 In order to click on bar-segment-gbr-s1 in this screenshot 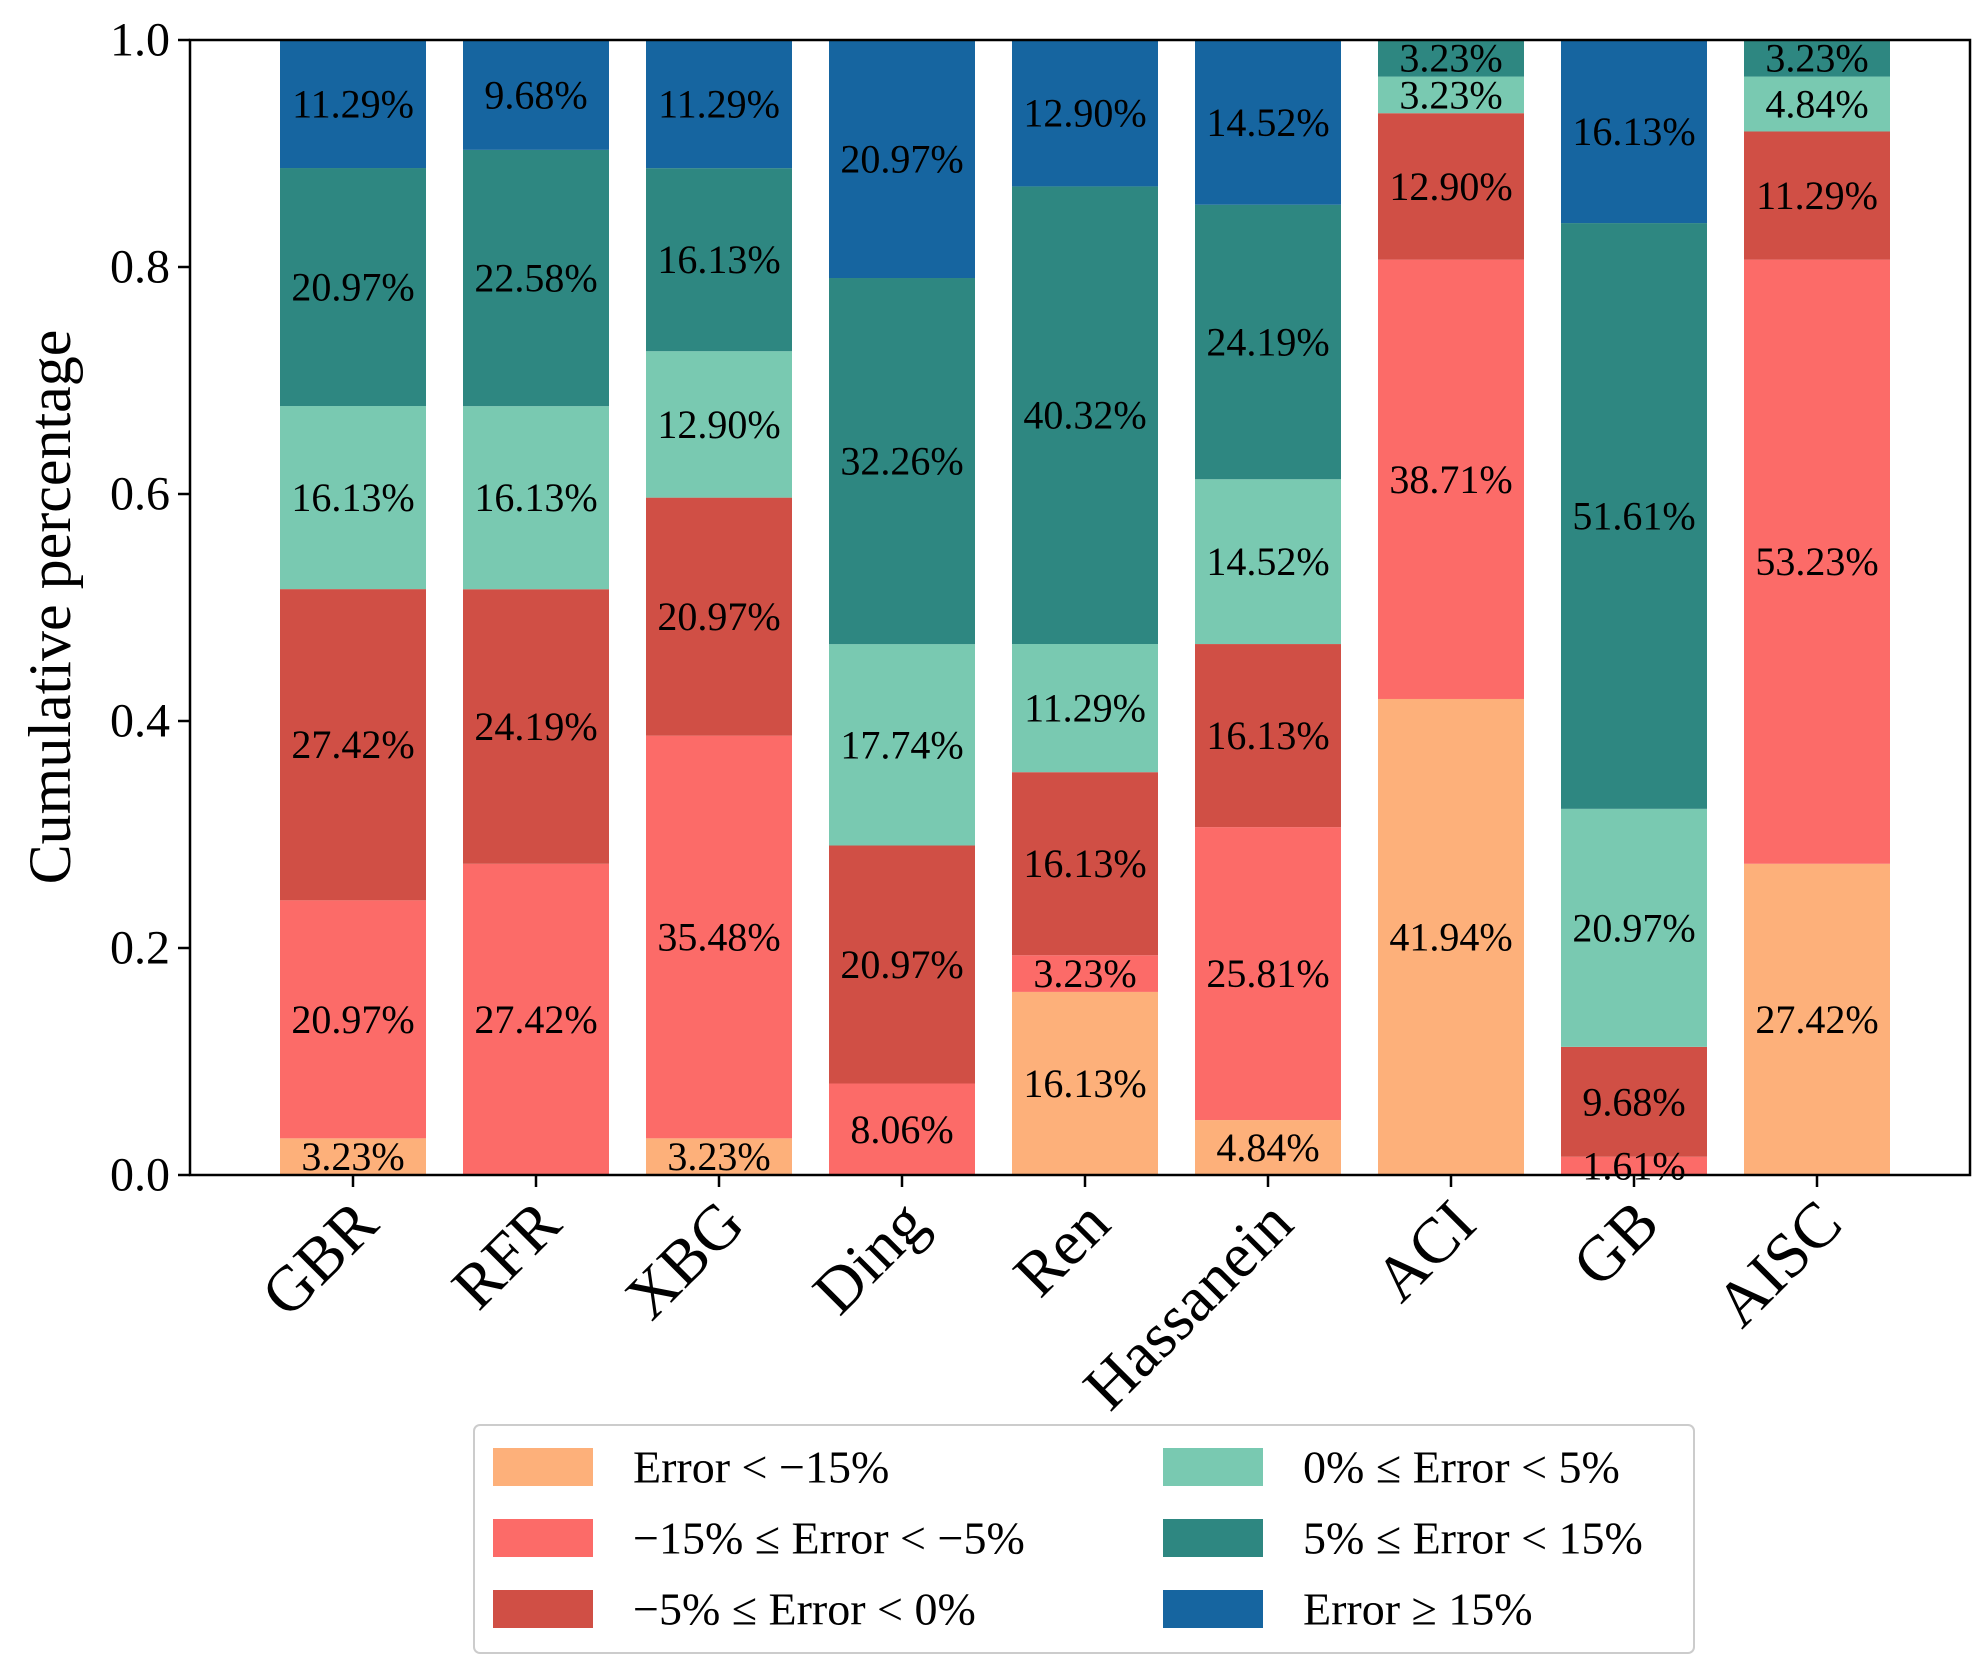, I will do `click(353, 1019)`.